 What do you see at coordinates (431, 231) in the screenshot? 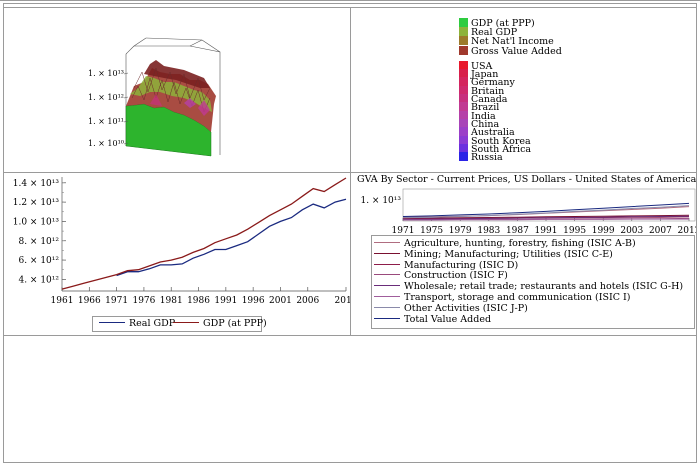
I see `gva-x-tick-label: 1975` at bounding box center [431, 231].